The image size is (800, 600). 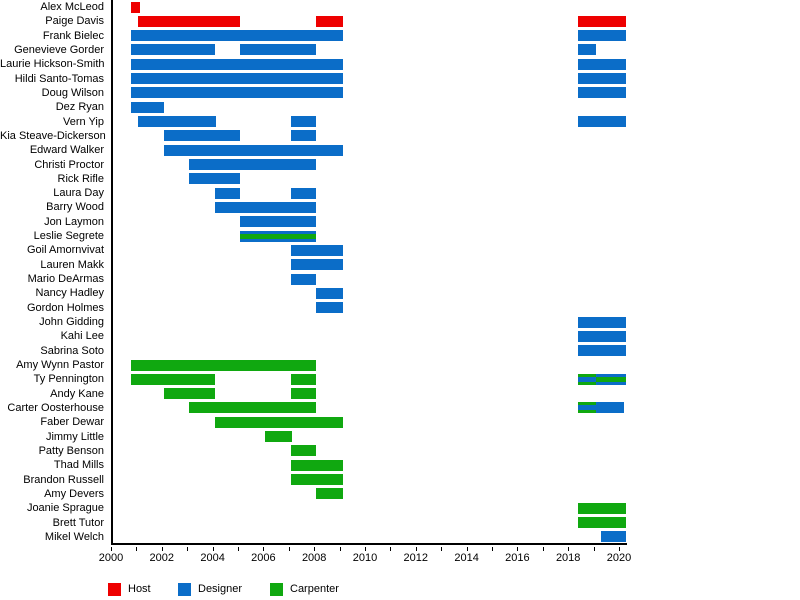 I want to click on person-label: Kahi Lee, so click(x=82, y=336).